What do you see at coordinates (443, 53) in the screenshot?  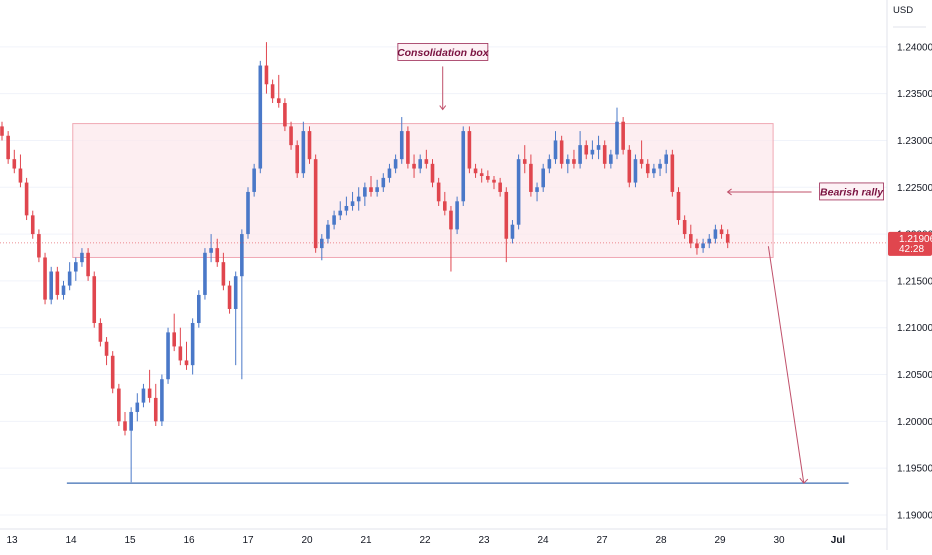 I see `consolidation-box-label: Consolidation box` at bounding box center [443, 53].